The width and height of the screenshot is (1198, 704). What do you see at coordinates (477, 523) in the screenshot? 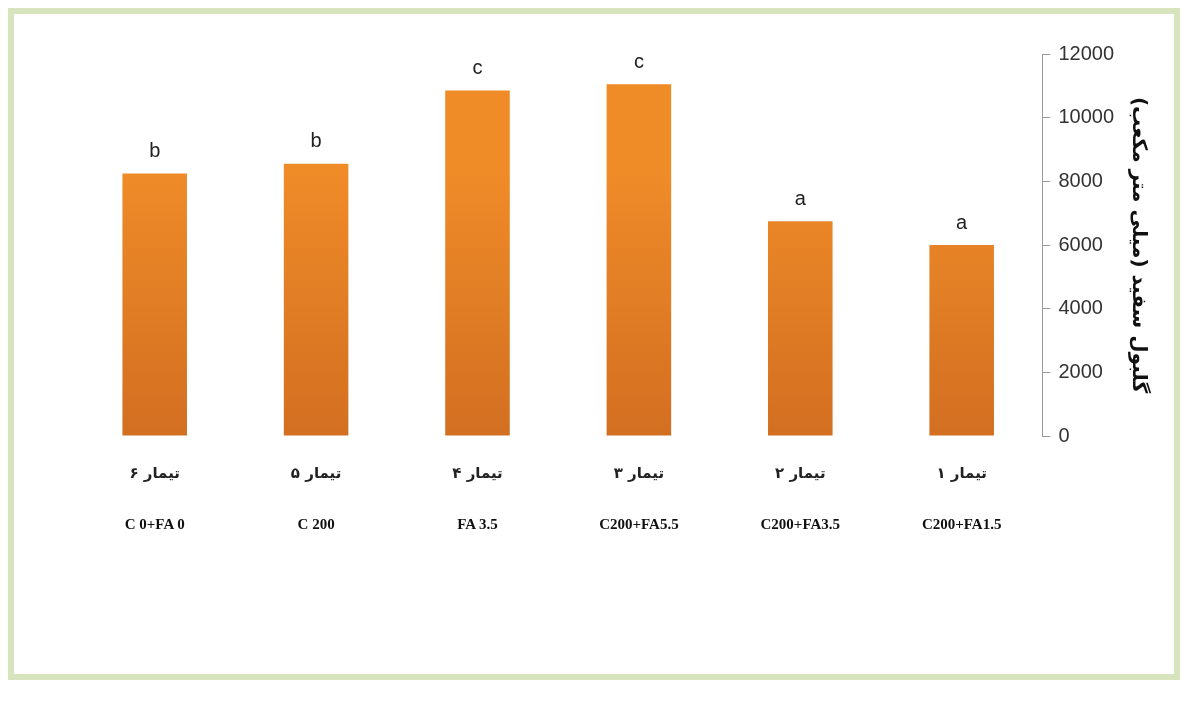
I see `x-tick-label: FA 3.5` at bounding box center [477, 523].